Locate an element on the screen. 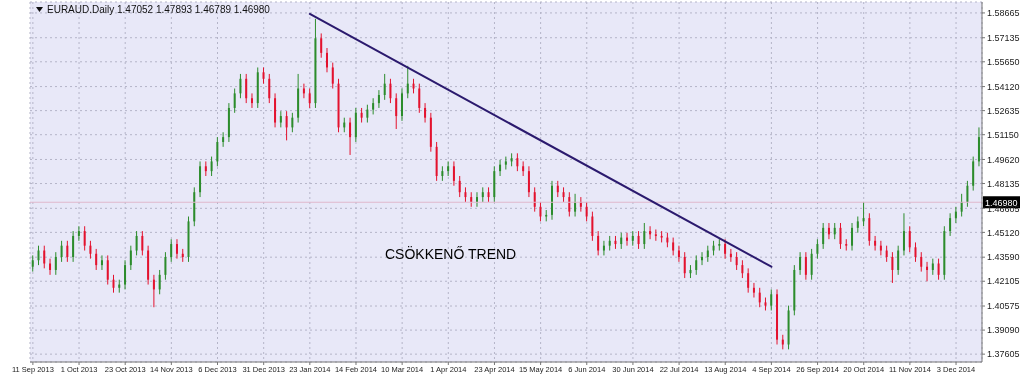  y-tick-label: 1.43590 is located at coordinates (1003, 257).